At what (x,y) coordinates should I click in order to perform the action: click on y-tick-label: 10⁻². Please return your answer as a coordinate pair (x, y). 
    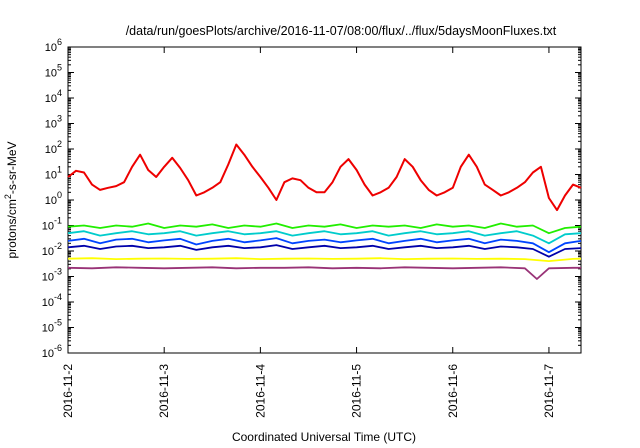
    Looking at the image, I should click on (52, 249).